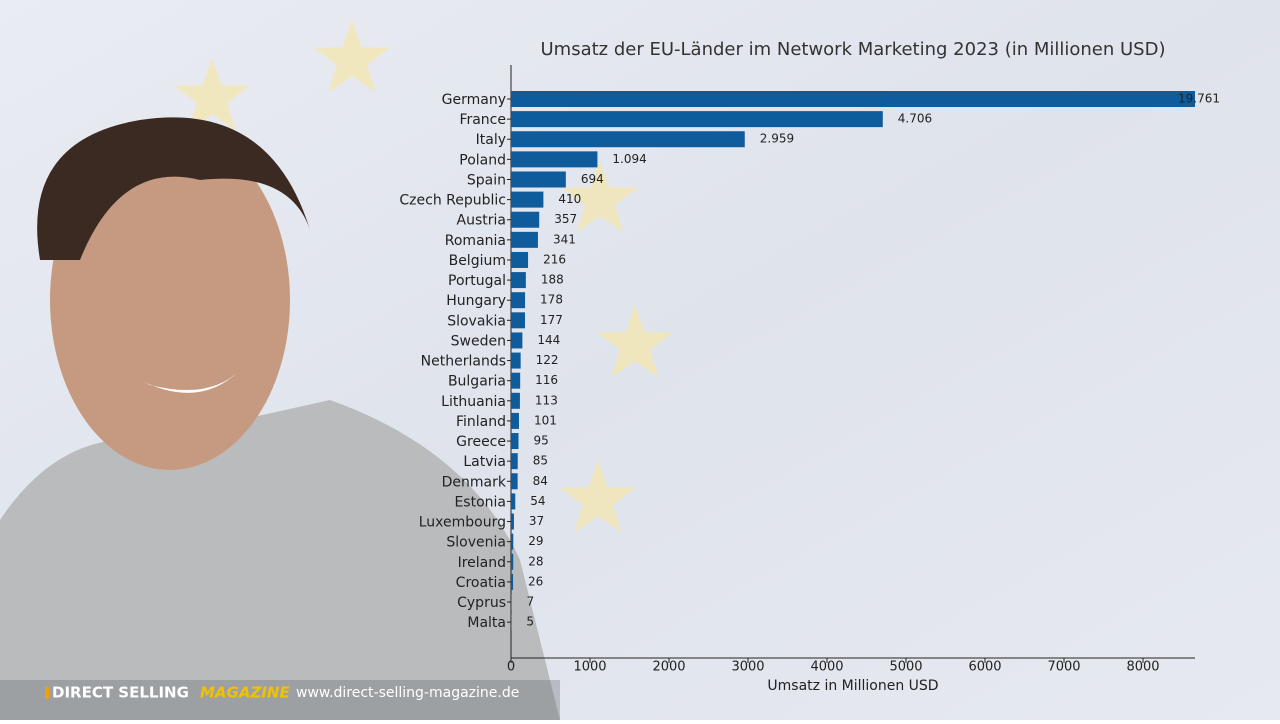  Describe the element at coordinates (551, 300) in the screenshot. I see `value-label: 178` at that location.